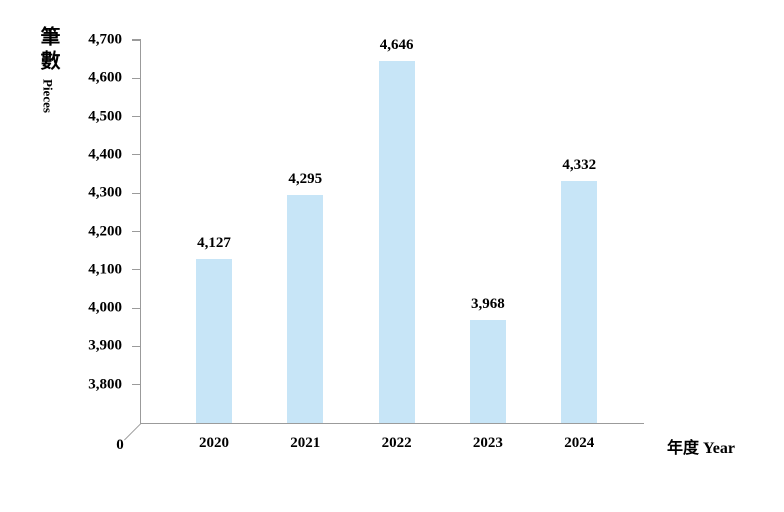 Image resolution: width=784 pixels, height=512 pixels. What do you see at coordinates (487, 371) in the screenshot?
I see `bar-2023` at bounding box center [487, 371].